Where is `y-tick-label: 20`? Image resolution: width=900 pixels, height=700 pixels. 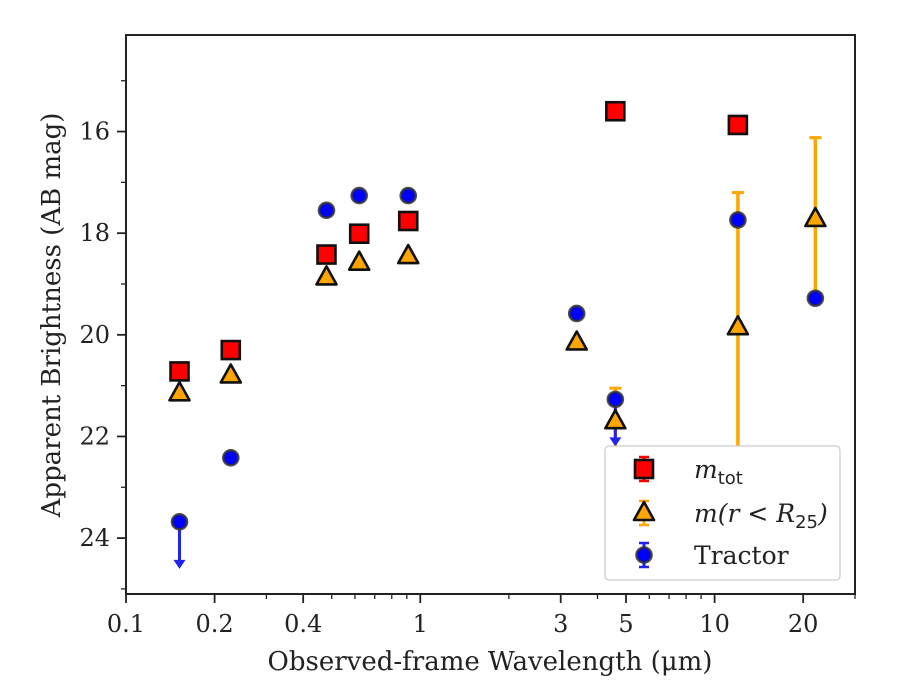
y-tick-label: 20 is located at coordinates (94, 335).